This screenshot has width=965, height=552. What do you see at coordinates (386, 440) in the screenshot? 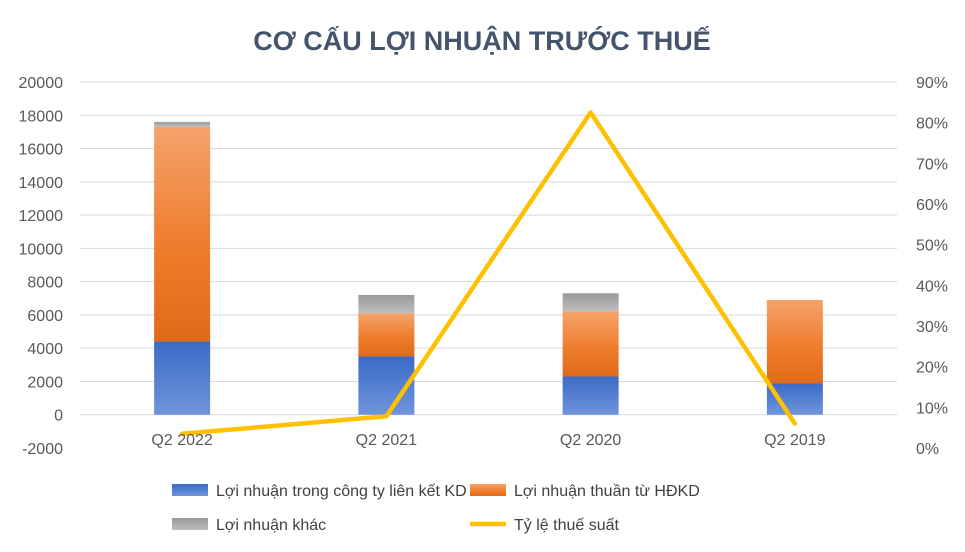
I see `category-label: Q2 2021` at bounding box center [386, 440].